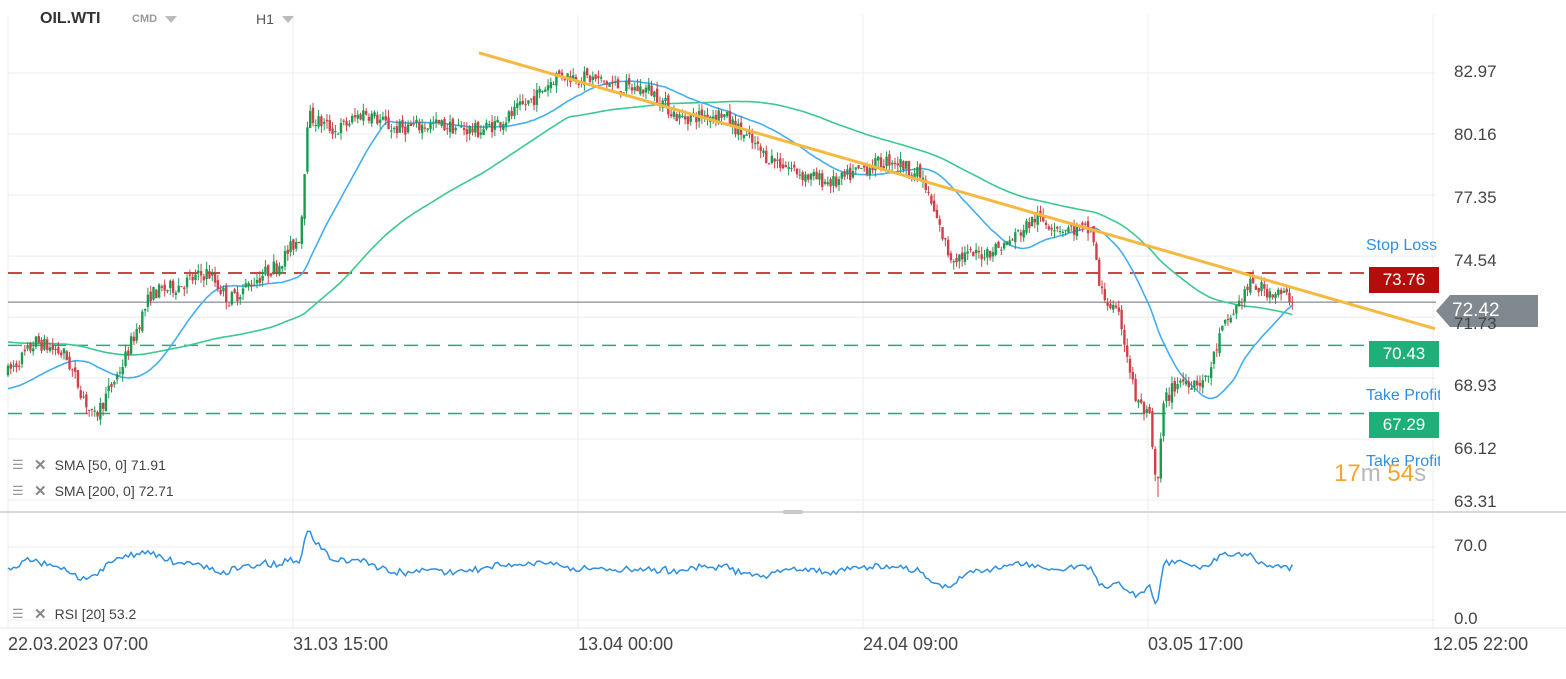 The width and height of the screenshot is (1566, 679). I want to click on rsi-tick-label: 0.0, so click(1466, 618).